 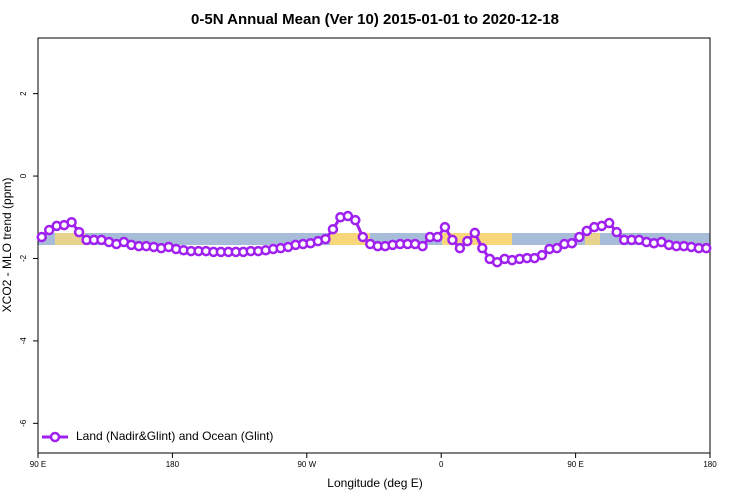 What do you see at coordinates (23, 93) in the screenshot?
I see `y-tick-label: 2` at bounding box center [23, 93].